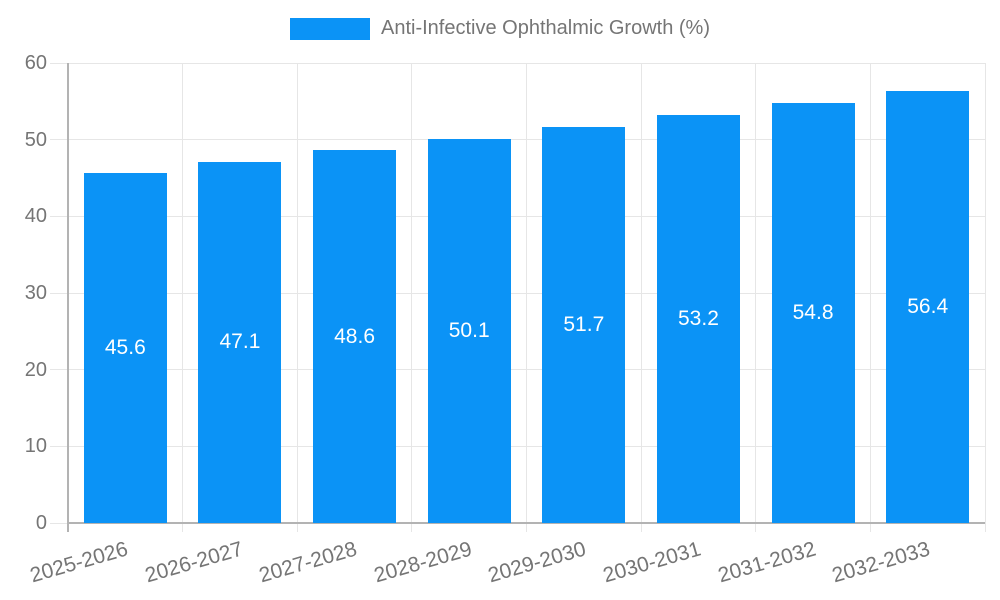 This screenshot has height=600, width=1000. What do you see at coordinates (35, 369) in the screenshot?
I see `y-axis-label: 20` at bounding box center [35, 369].